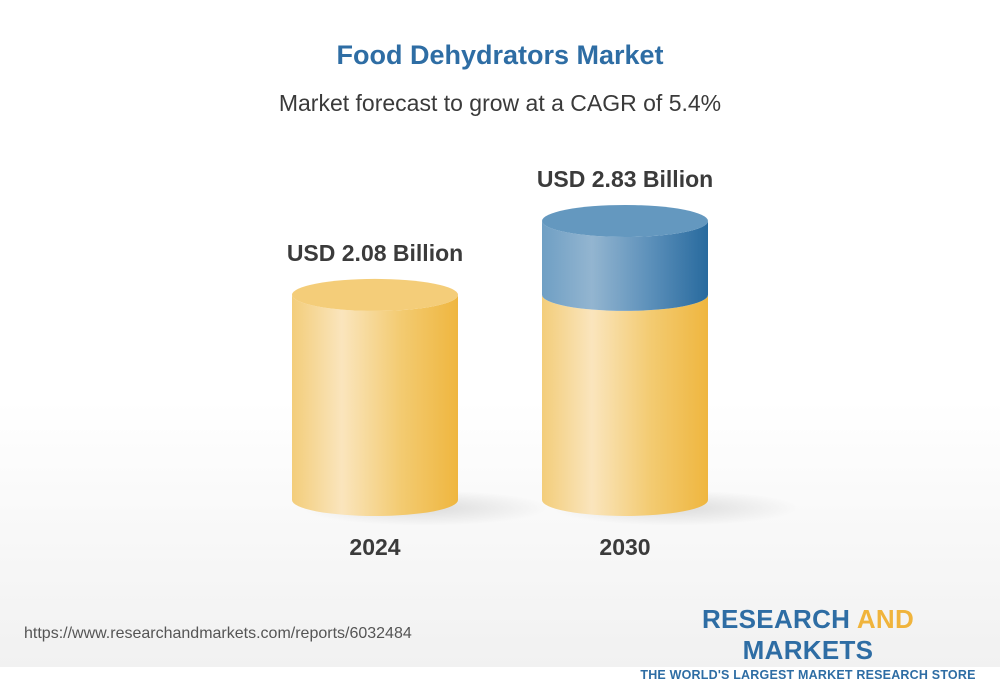  Describe the element at coordinates (625, 265) in the screenshot. I see `bar-2030-growth` at that location.